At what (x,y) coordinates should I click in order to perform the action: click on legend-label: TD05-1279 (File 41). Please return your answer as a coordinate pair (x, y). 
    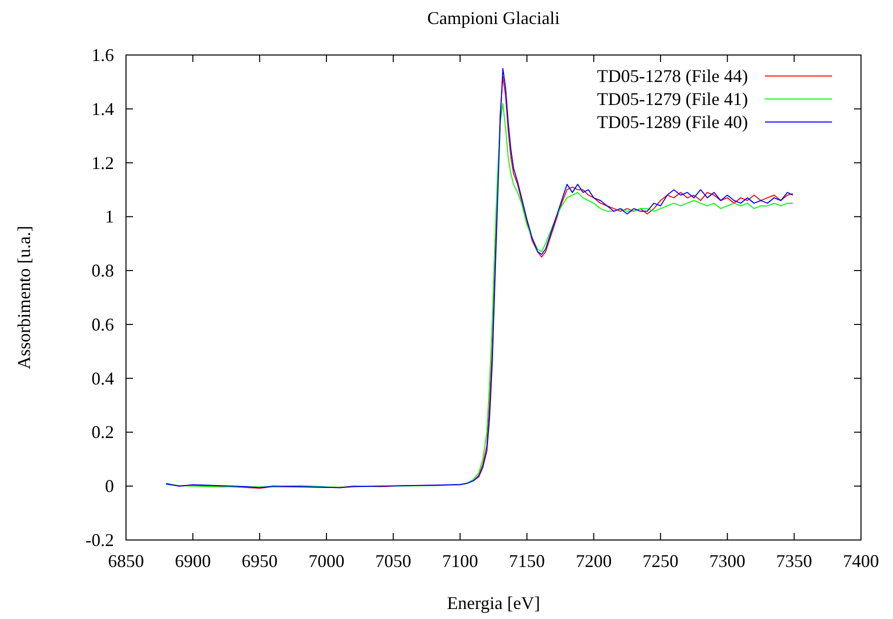
    Looking at the image, I should click on (672, 99).